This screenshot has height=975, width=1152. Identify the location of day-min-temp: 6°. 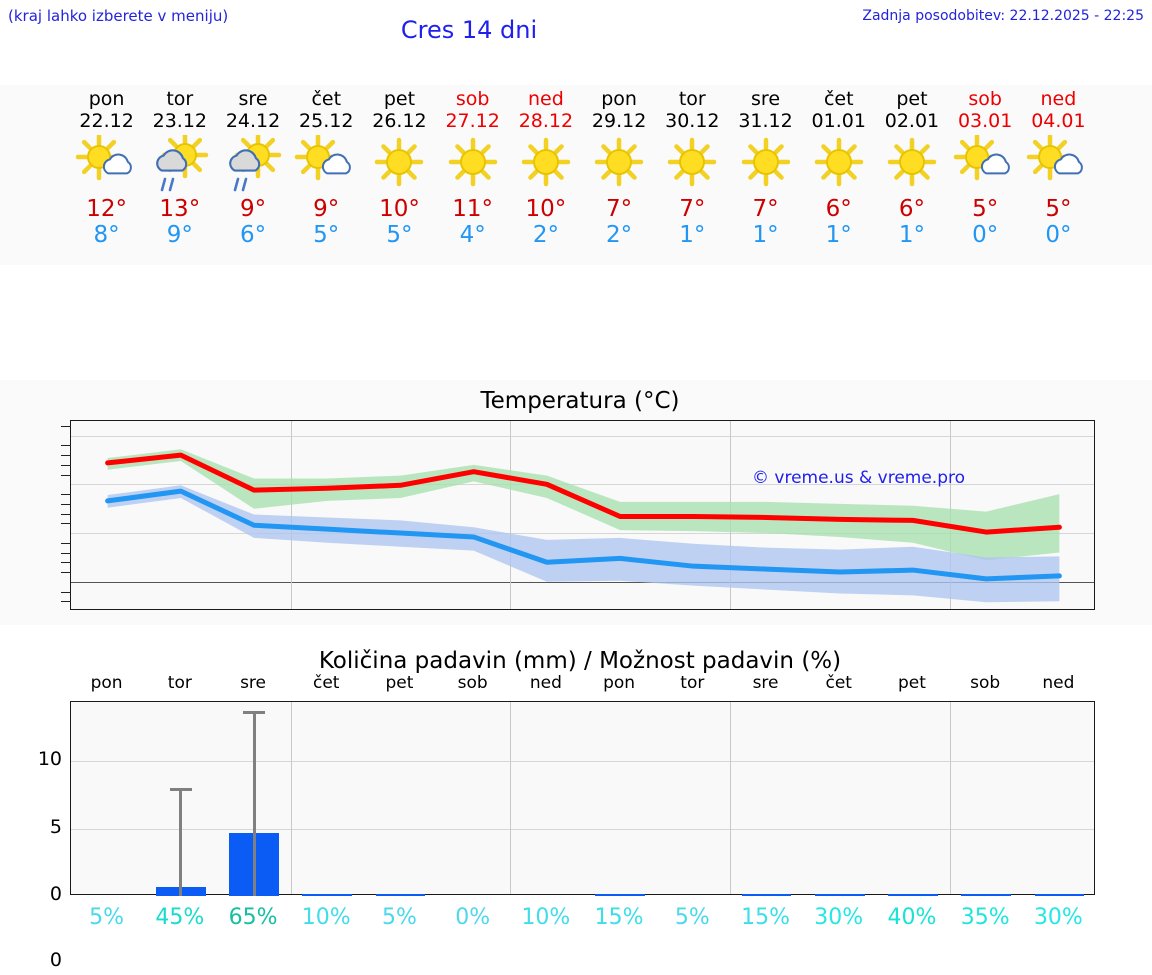
(253, 235).